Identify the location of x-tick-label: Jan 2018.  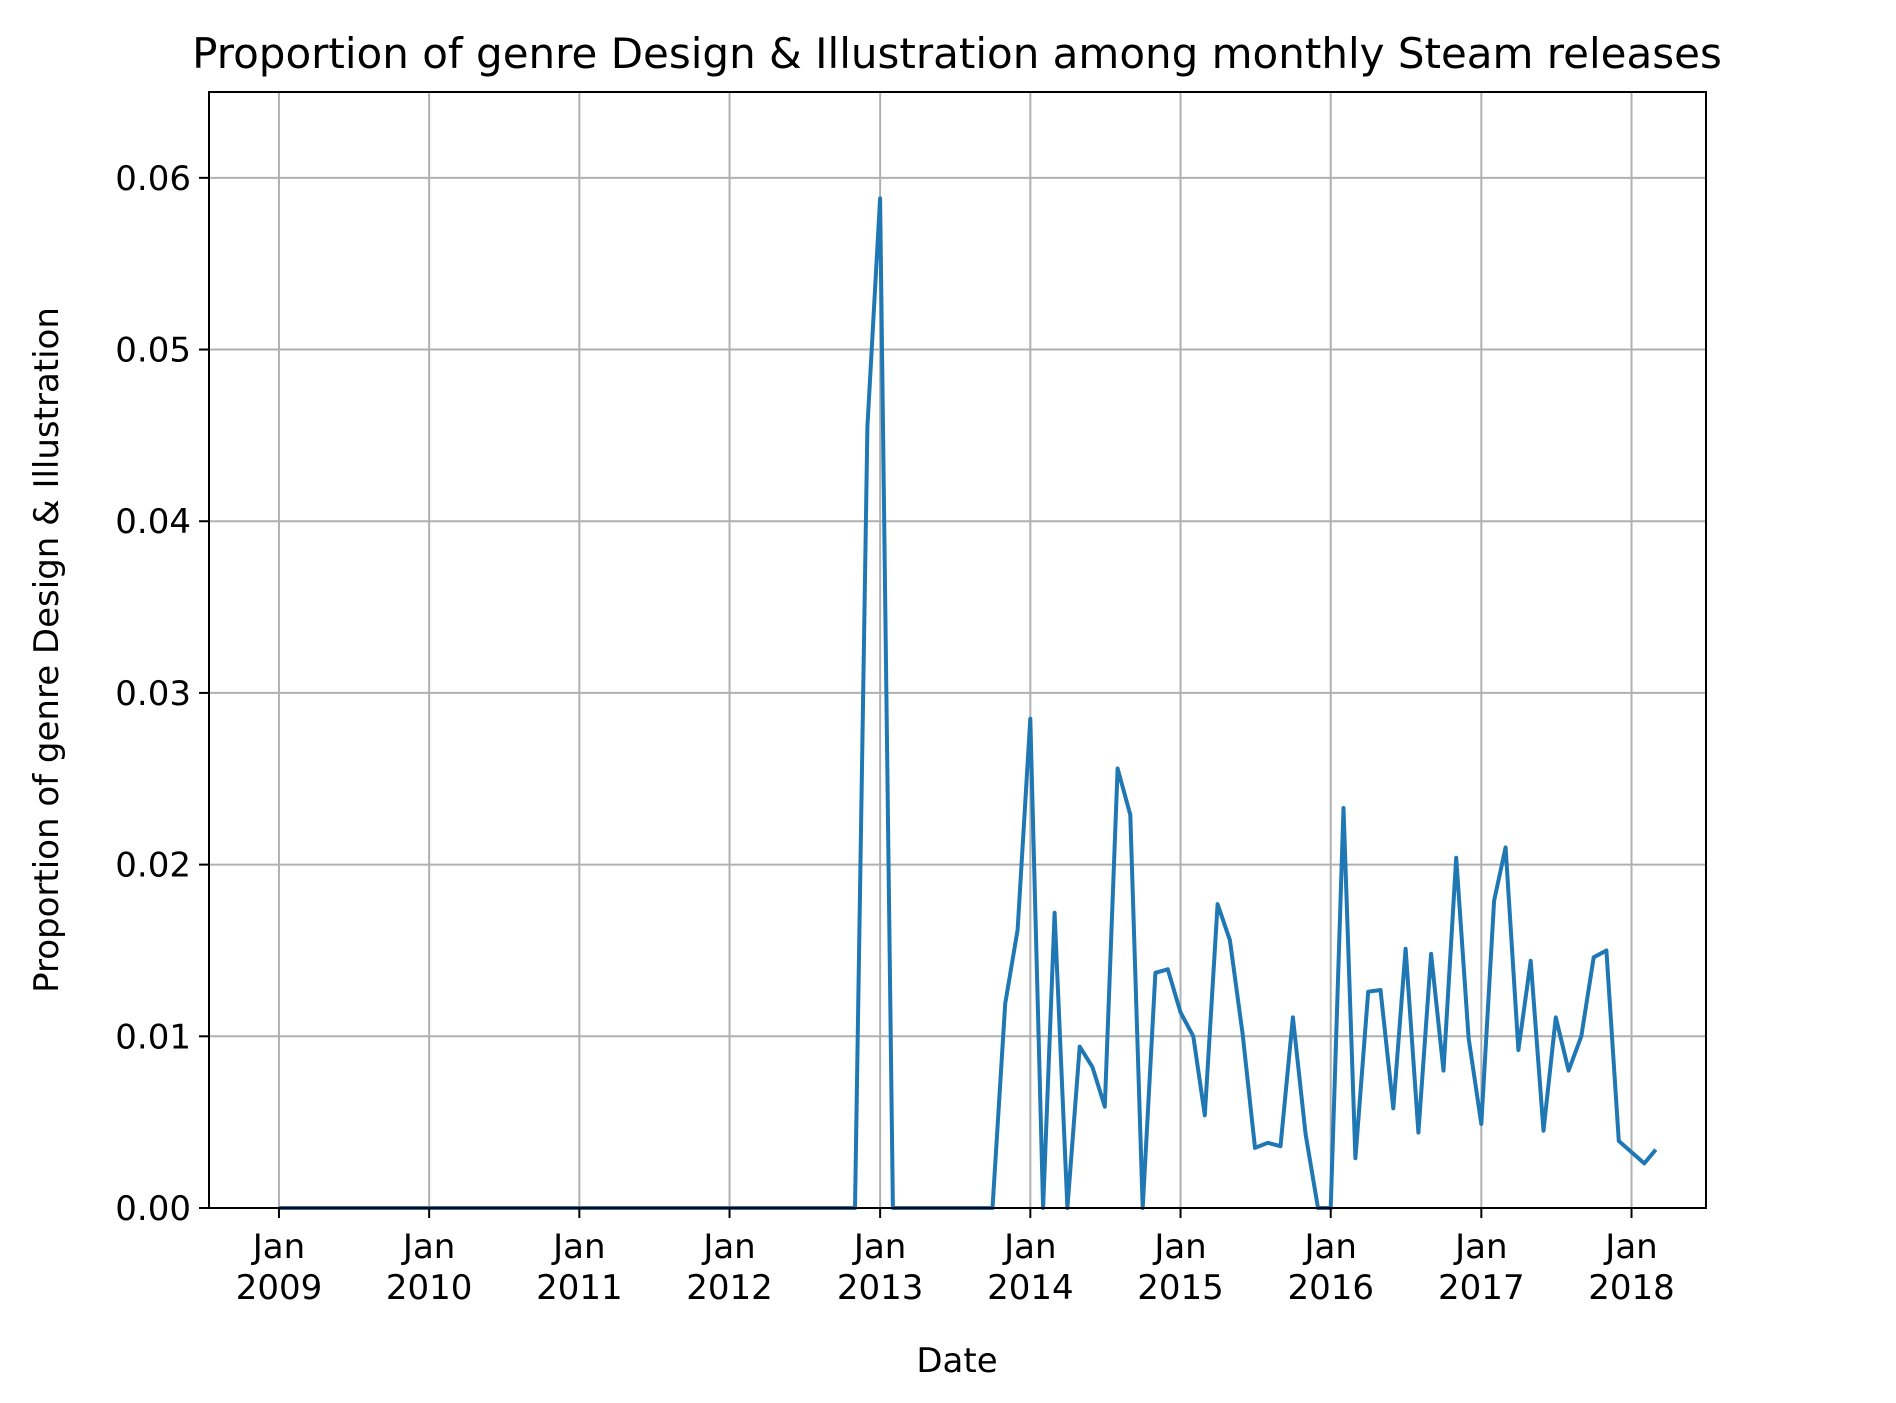
(1631, 1267).